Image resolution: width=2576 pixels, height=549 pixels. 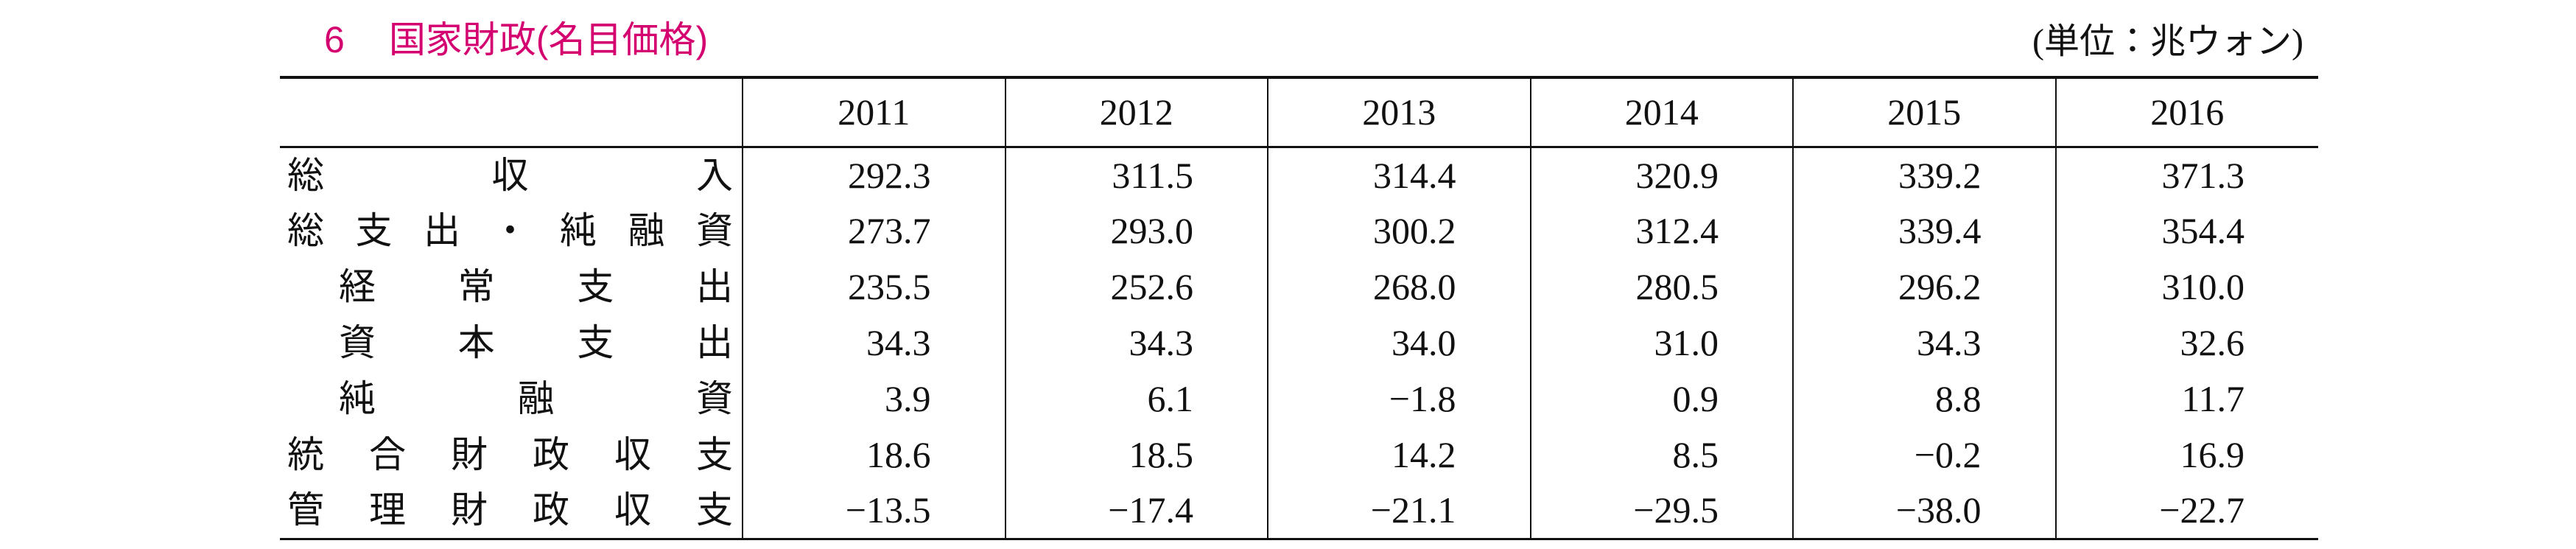 I want to click on unit-note: (単位：兆ウォン), so click(x=2167, y=41).